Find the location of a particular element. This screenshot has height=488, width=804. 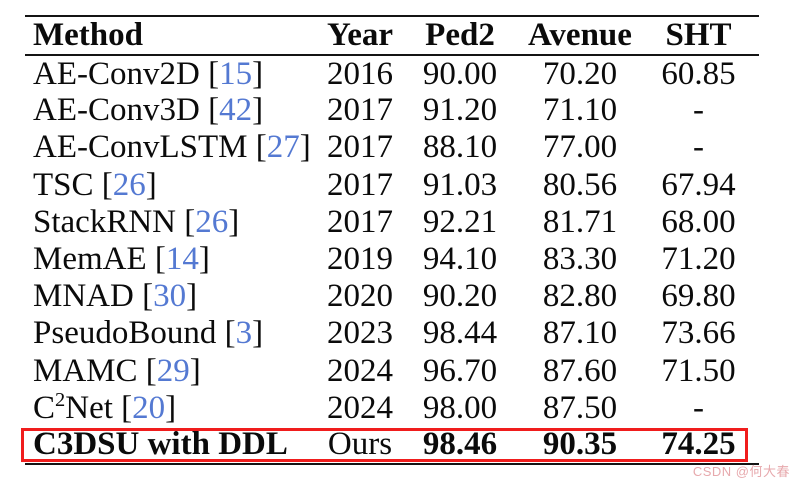

method-cell: AE-Conv3D [42] is located at coordinates (173, 110).